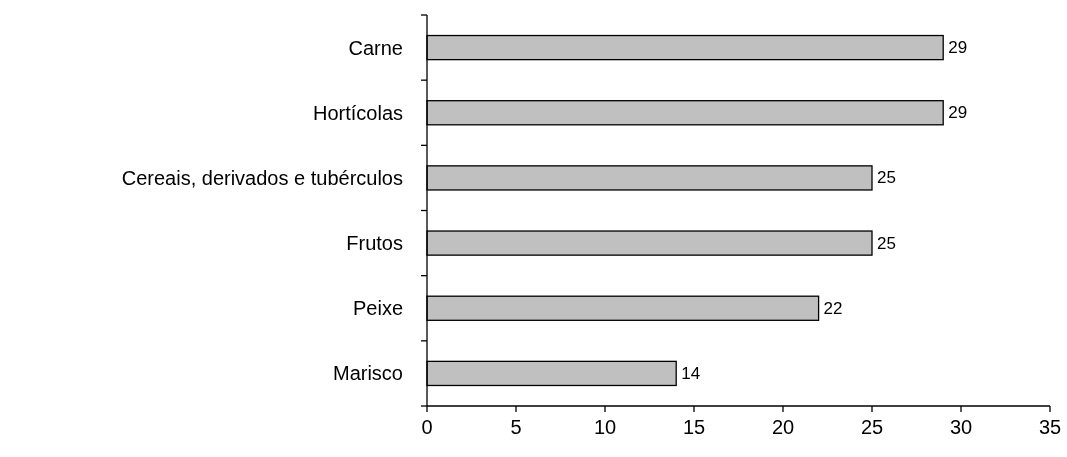 The height and width of the screenshot is (457, 1067). I want to click on data-label: 14, so click(691, 373).